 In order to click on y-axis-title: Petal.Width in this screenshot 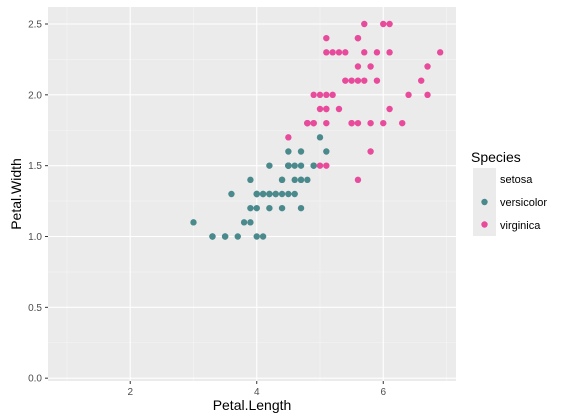, I will do `click(16, 194)`.